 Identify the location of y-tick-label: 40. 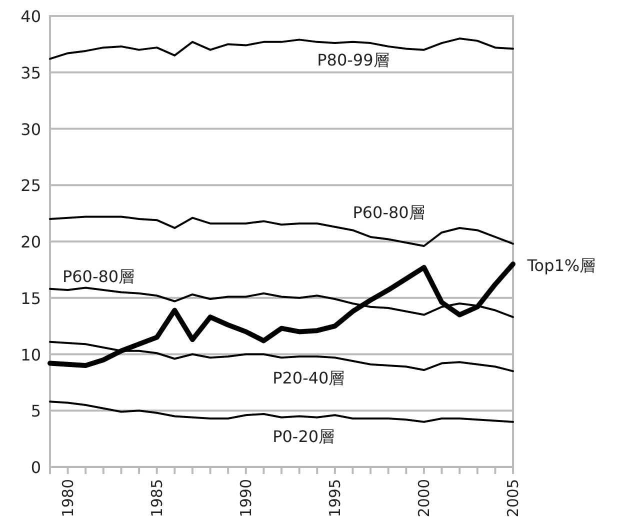
(30, 16).